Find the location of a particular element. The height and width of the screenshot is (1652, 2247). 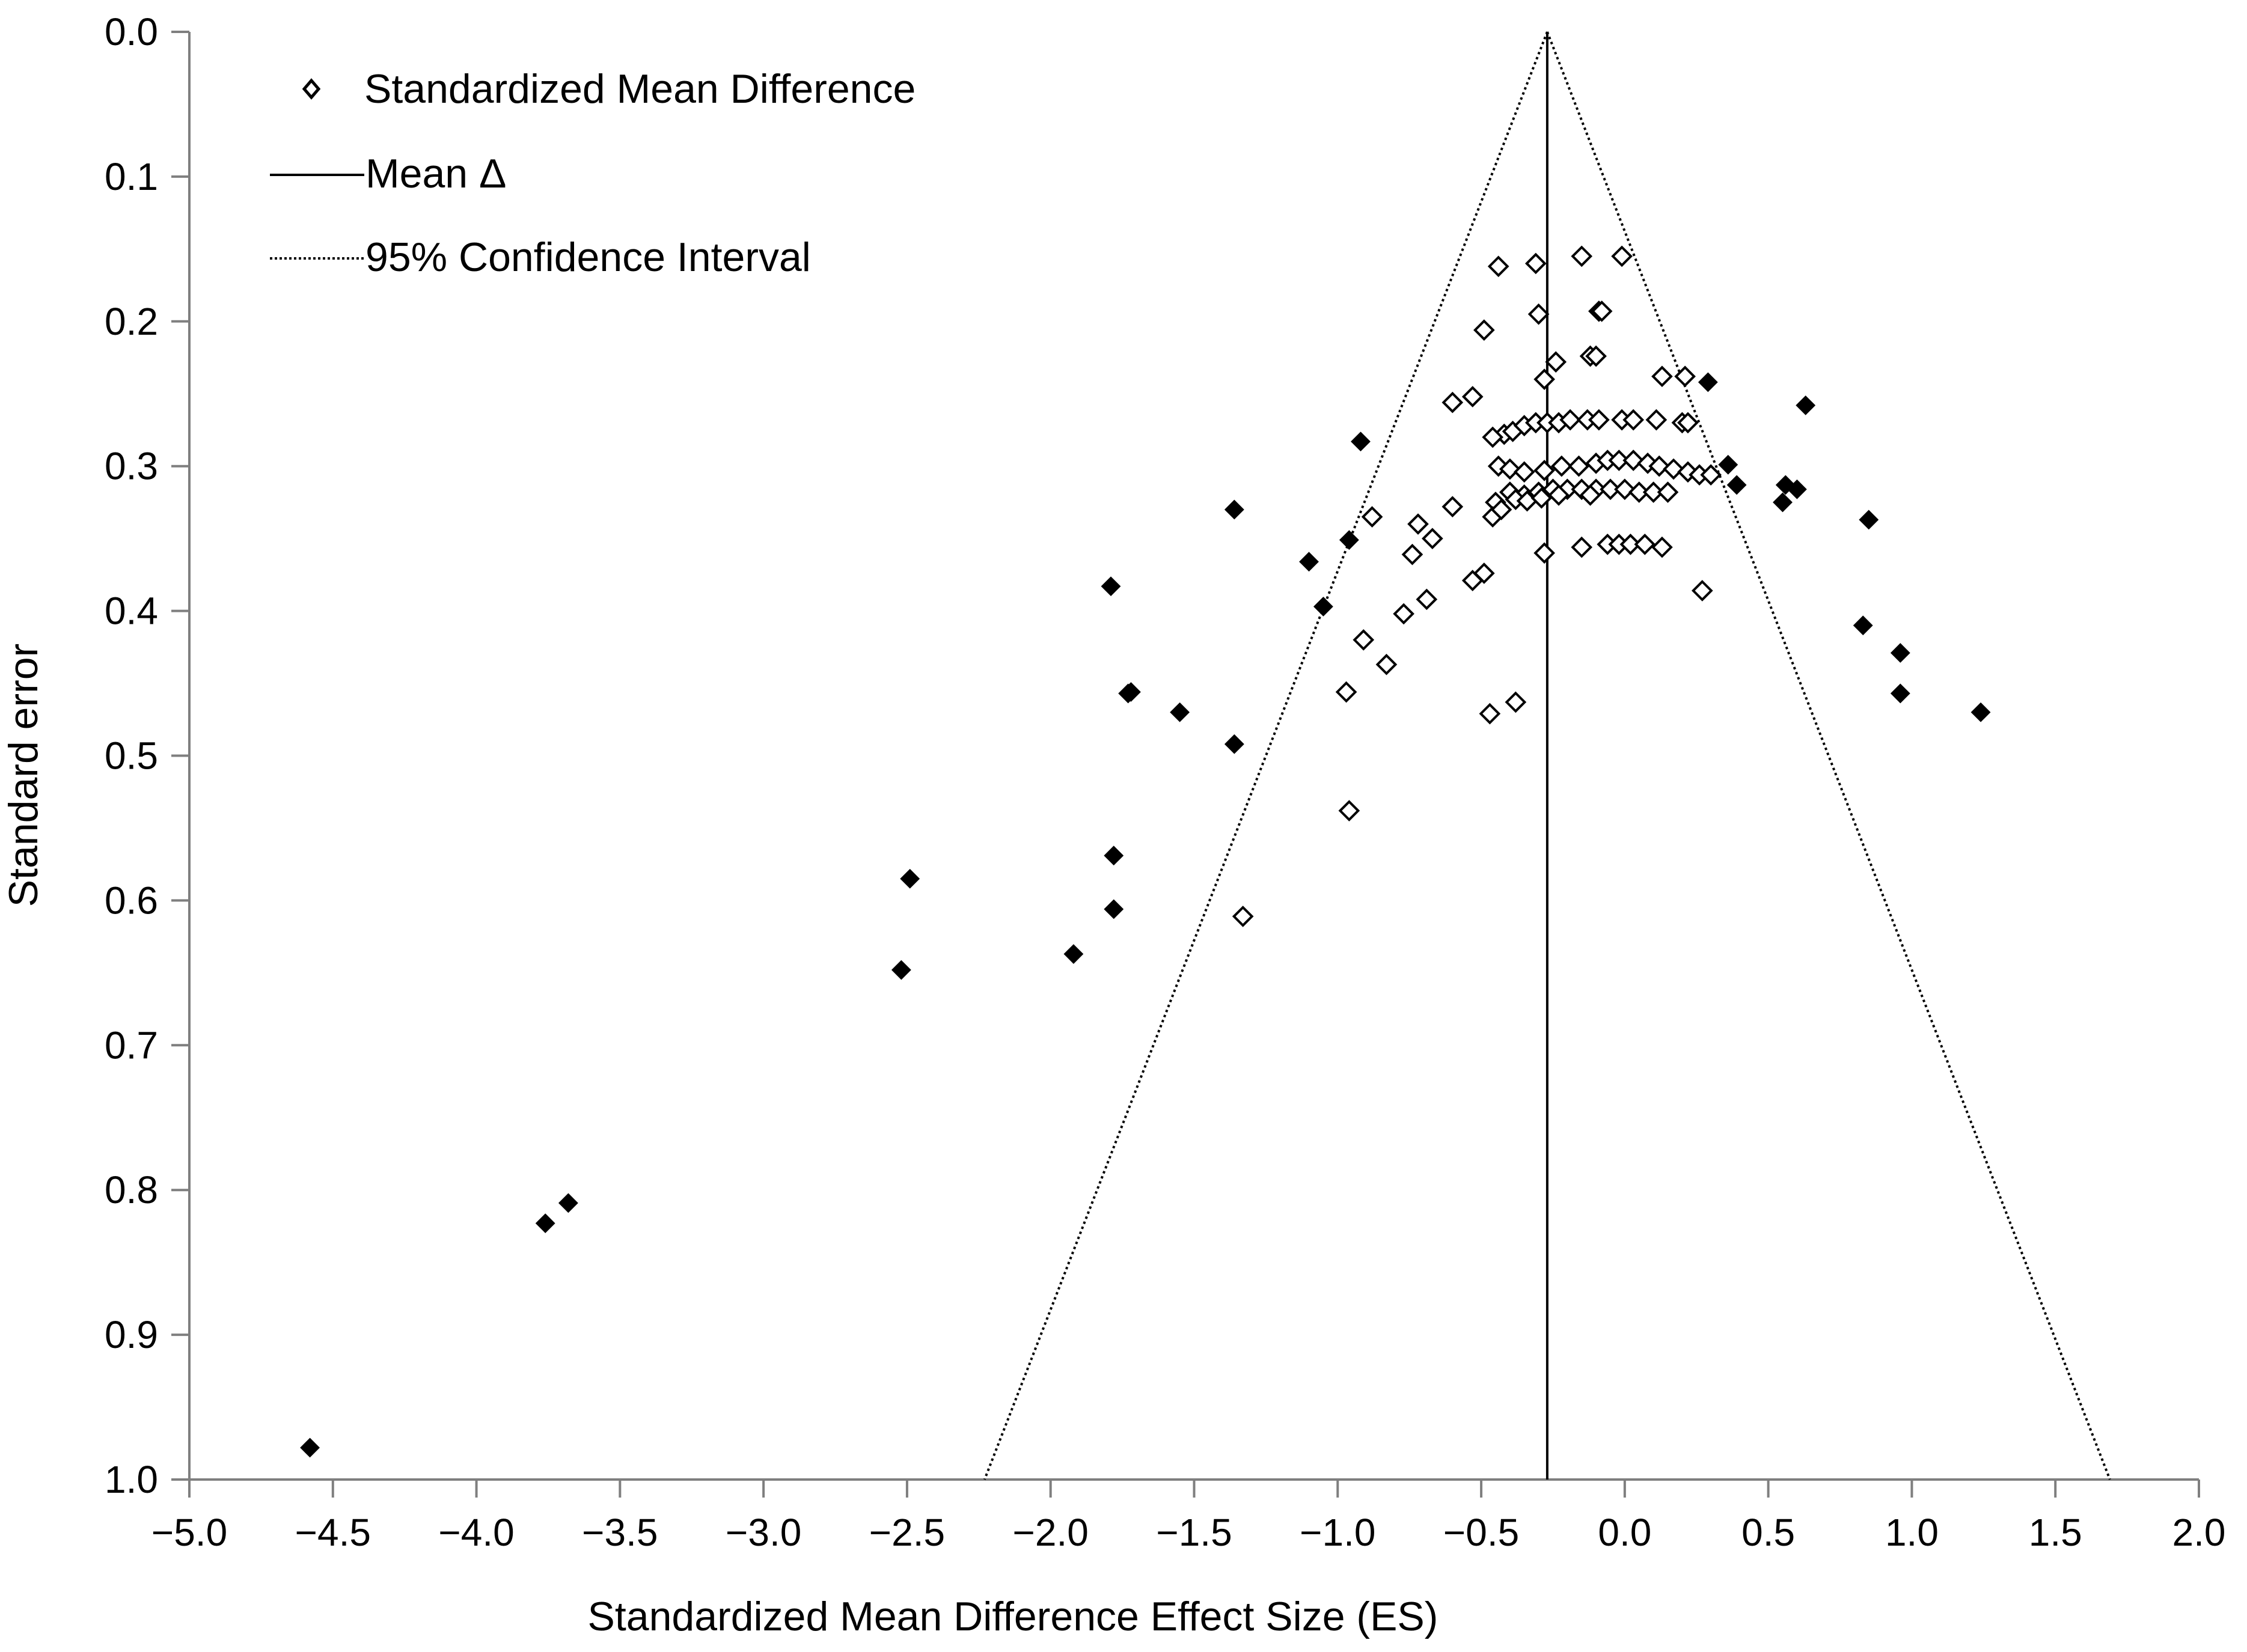

x-tick-label: −4.5 is located at coordinates (333, 1532).